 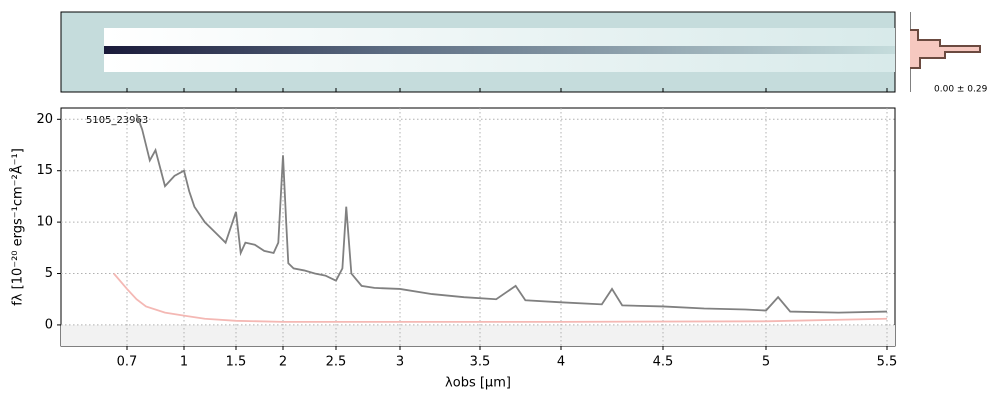 I want to click on x-tick-label: 0.7, so click(x=127, y=362).